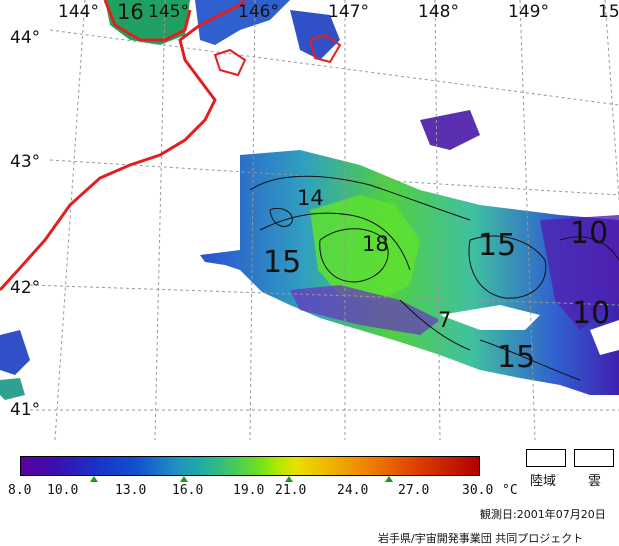 The width and height of the screenshot is (619, 546). What do you see at coordinates (131, 490) in the screenshot?
I see `colorbar-tick: 13.0` at bounding box center [131, 490].